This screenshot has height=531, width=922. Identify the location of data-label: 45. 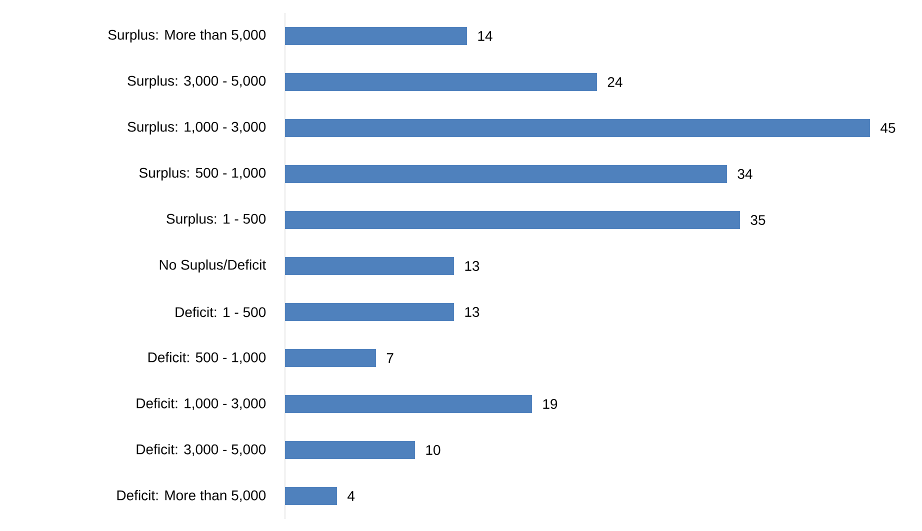
(888, 128).